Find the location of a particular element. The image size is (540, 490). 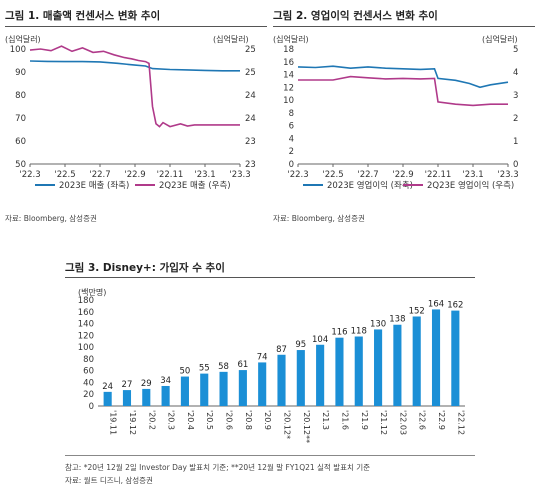

chart3-y-tick: 140 is located at coordinates (86, 325).